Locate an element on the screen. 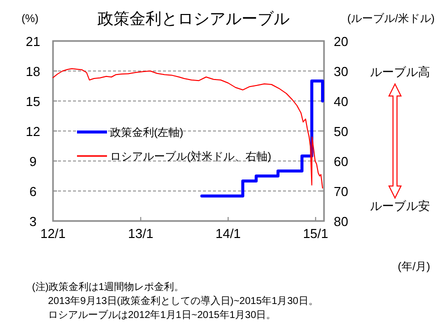 The height and width of the screenshot is (331, 441). y-axis-title: (%) is located at coordinates (30, 19).